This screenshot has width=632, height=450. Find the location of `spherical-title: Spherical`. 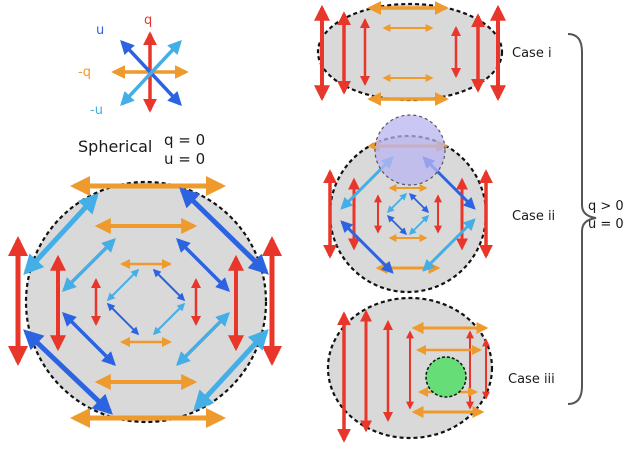

spherical-title: Spherical is located at coordinates (115, 146).